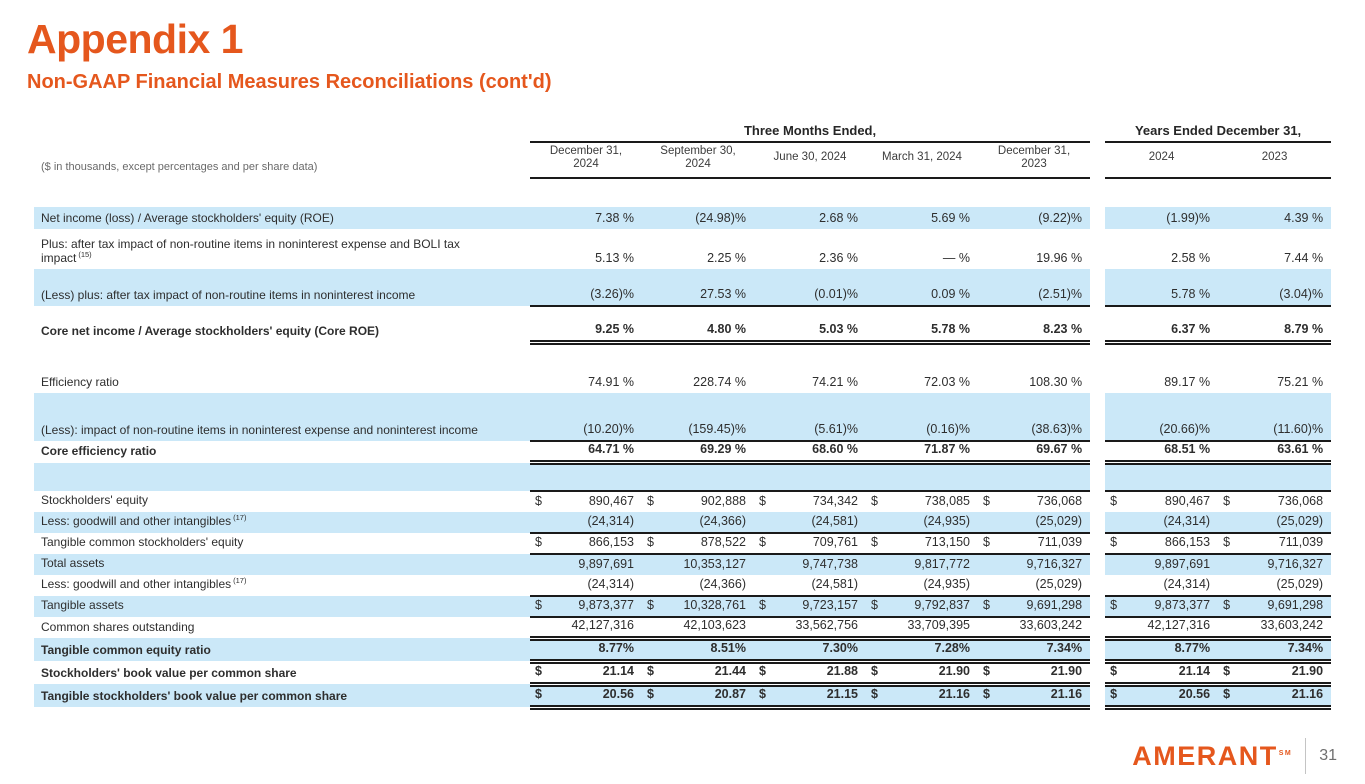 The height and width of the screenshot is (784, 1365). I want to click on cell-value: 8.77%, so click(1162, 651).